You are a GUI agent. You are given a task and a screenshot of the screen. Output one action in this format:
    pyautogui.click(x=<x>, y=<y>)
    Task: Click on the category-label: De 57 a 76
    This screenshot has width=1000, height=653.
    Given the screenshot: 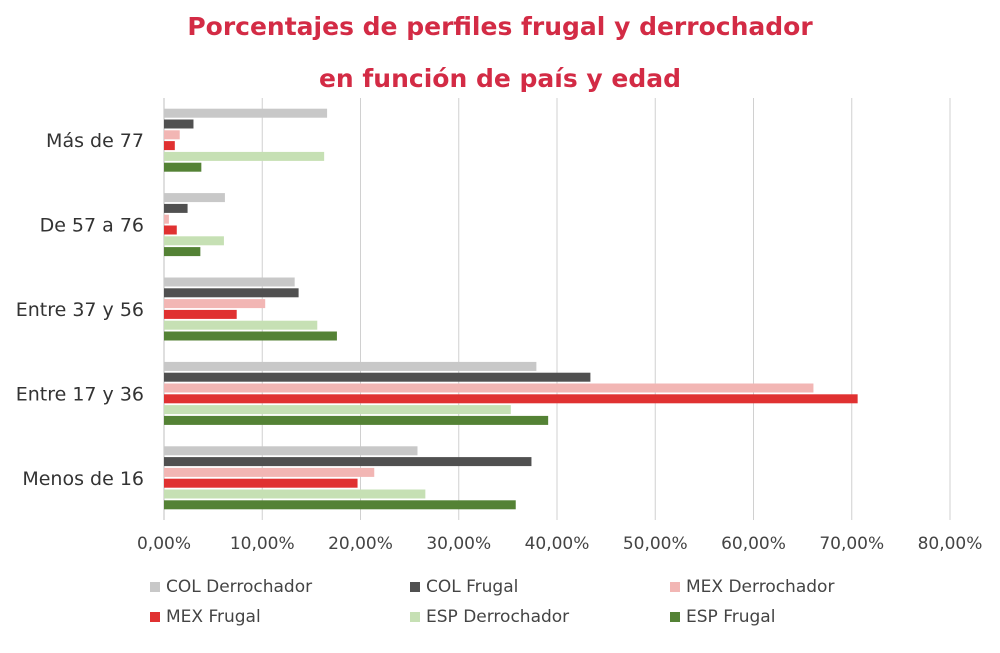 What is the action you would take?
    pyautogui.click(x=92, y=226)
    